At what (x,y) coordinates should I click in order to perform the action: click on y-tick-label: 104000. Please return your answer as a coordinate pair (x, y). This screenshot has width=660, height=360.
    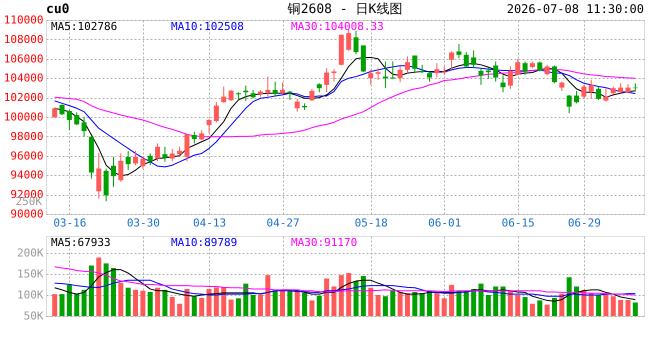
    Looking at the image, I should click on (24, 78).